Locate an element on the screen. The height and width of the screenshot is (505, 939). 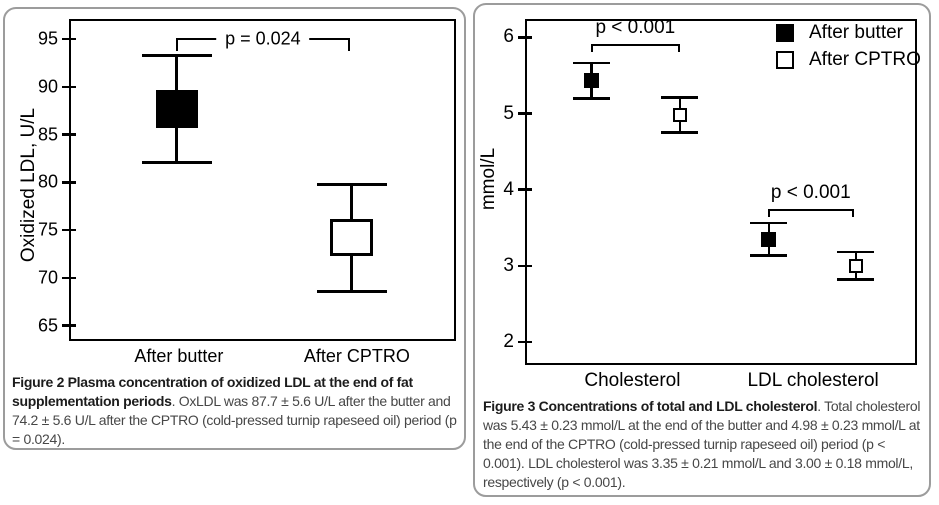
y-axis-tick-label: 95 is located at coordinates (47, 38).